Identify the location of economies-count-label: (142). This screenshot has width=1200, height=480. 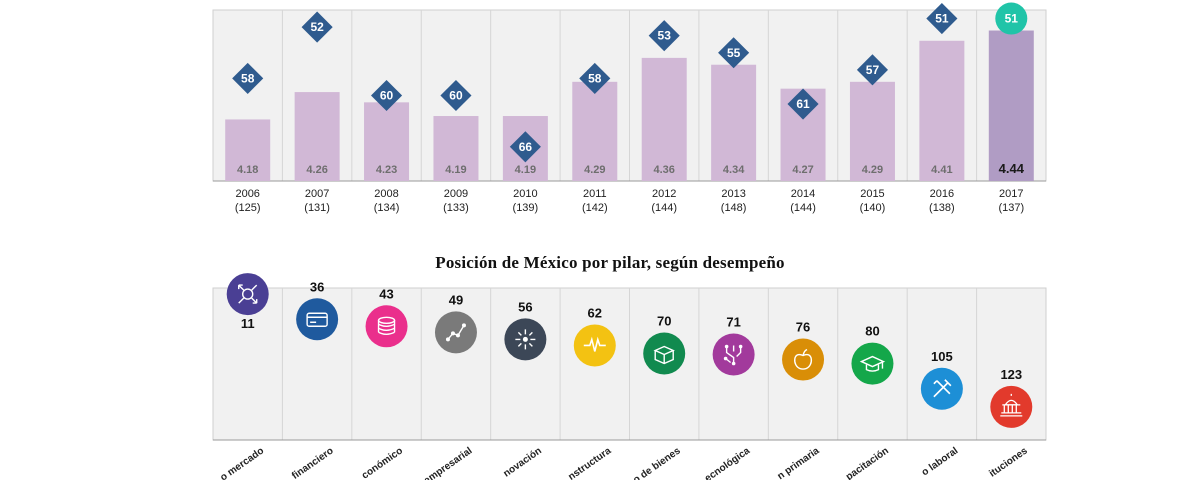
(595, 208).